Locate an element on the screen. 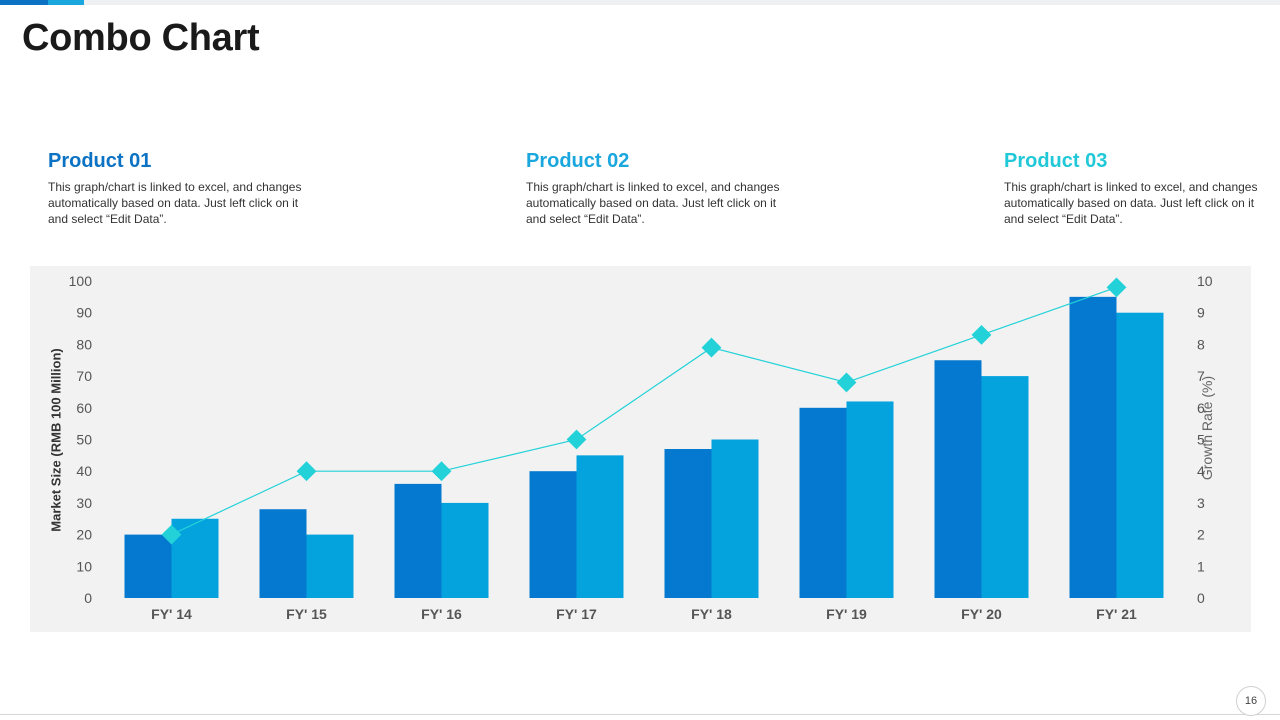 This screenshot has width=1280, height=720. y-tick-left: 40 is located at coordinates (84, 471).